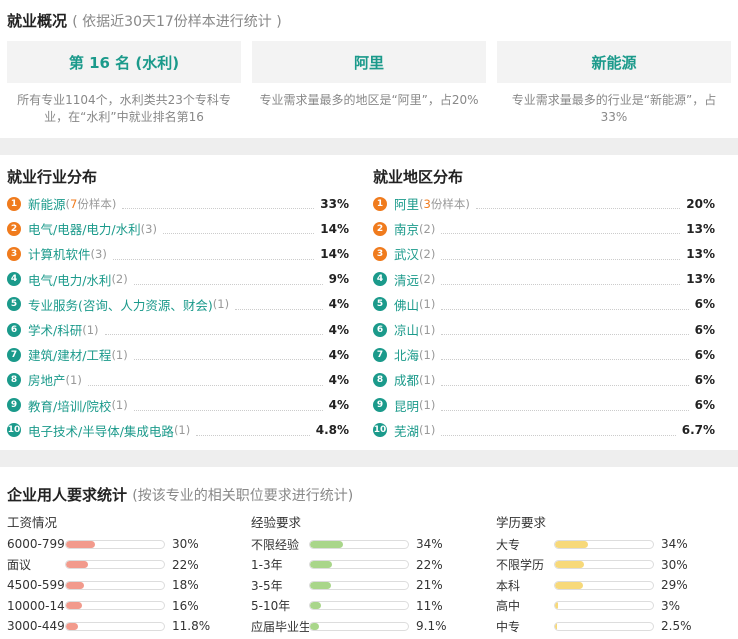 The height and width of the screenshot is (639, 738). I want to click on list-item: 7 北海 (1) 6%, so click(544, 354).